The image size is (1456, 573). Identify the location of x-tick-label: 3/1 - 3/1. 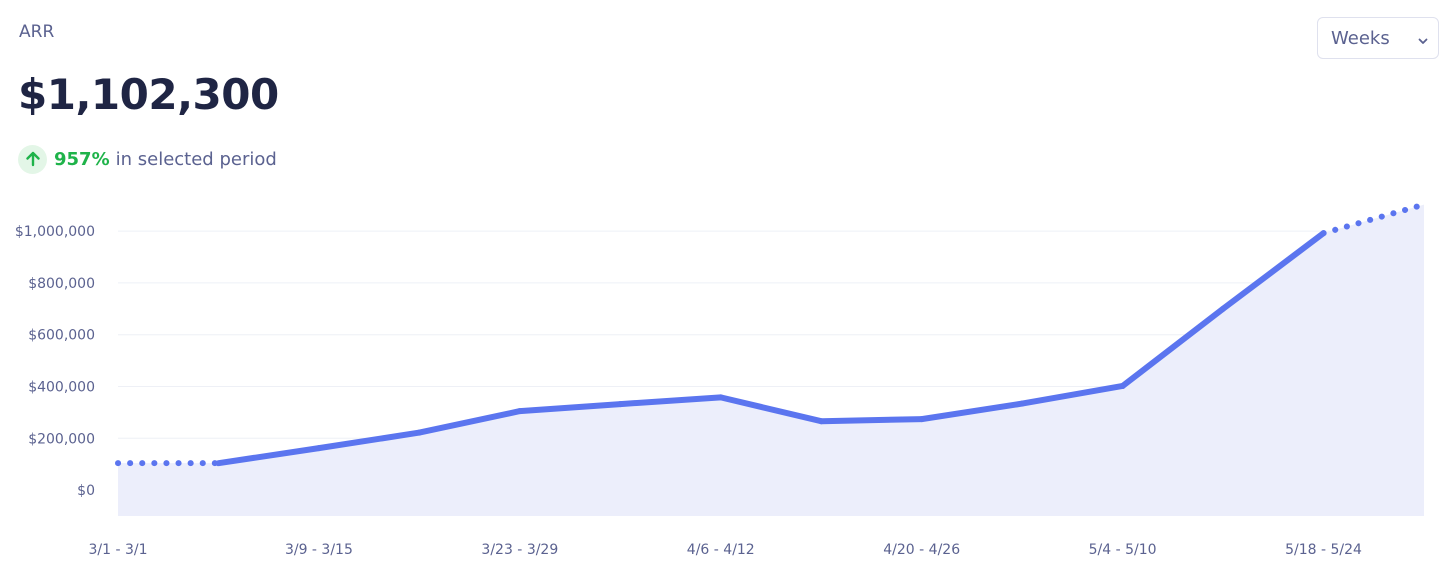
(117, 550).